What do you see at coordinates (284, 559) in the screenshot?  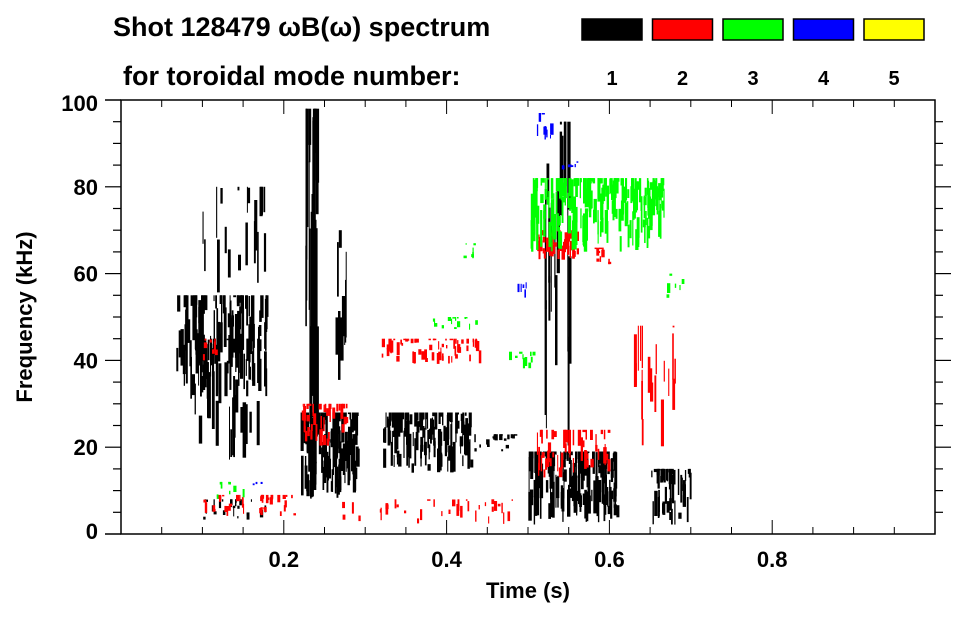 I see `x-tick-label: 0.2` at bounding box center [284, 559].